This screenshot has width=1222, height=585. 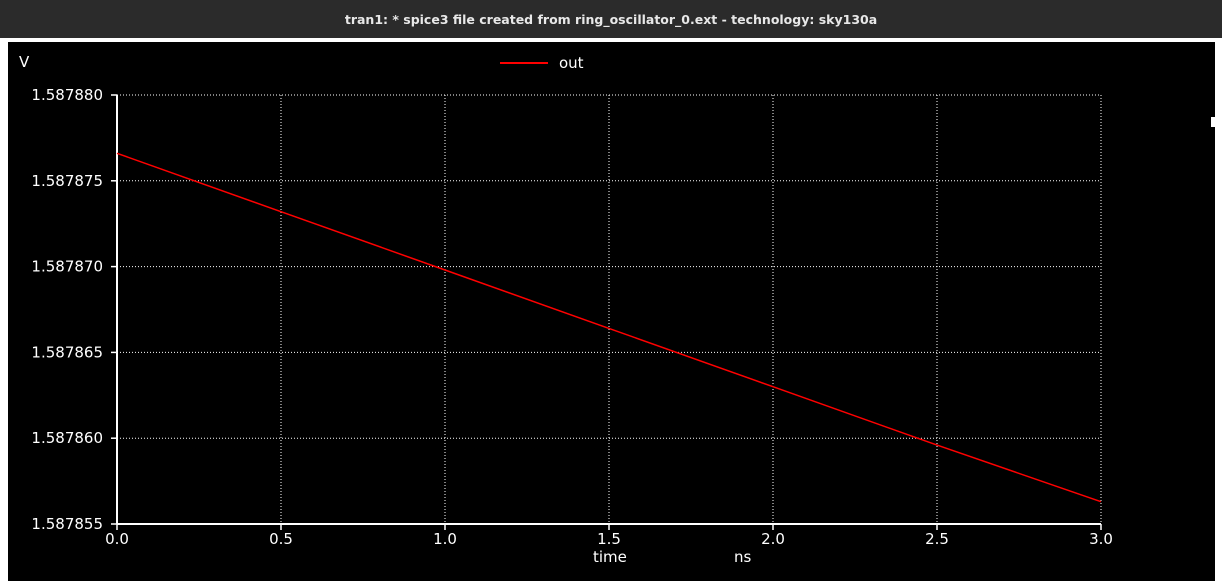 What do you see at coordinates (1101, 539) in the screenshot?
I see `x-tick-label: 3.0` at bounding box center [1101, 539].